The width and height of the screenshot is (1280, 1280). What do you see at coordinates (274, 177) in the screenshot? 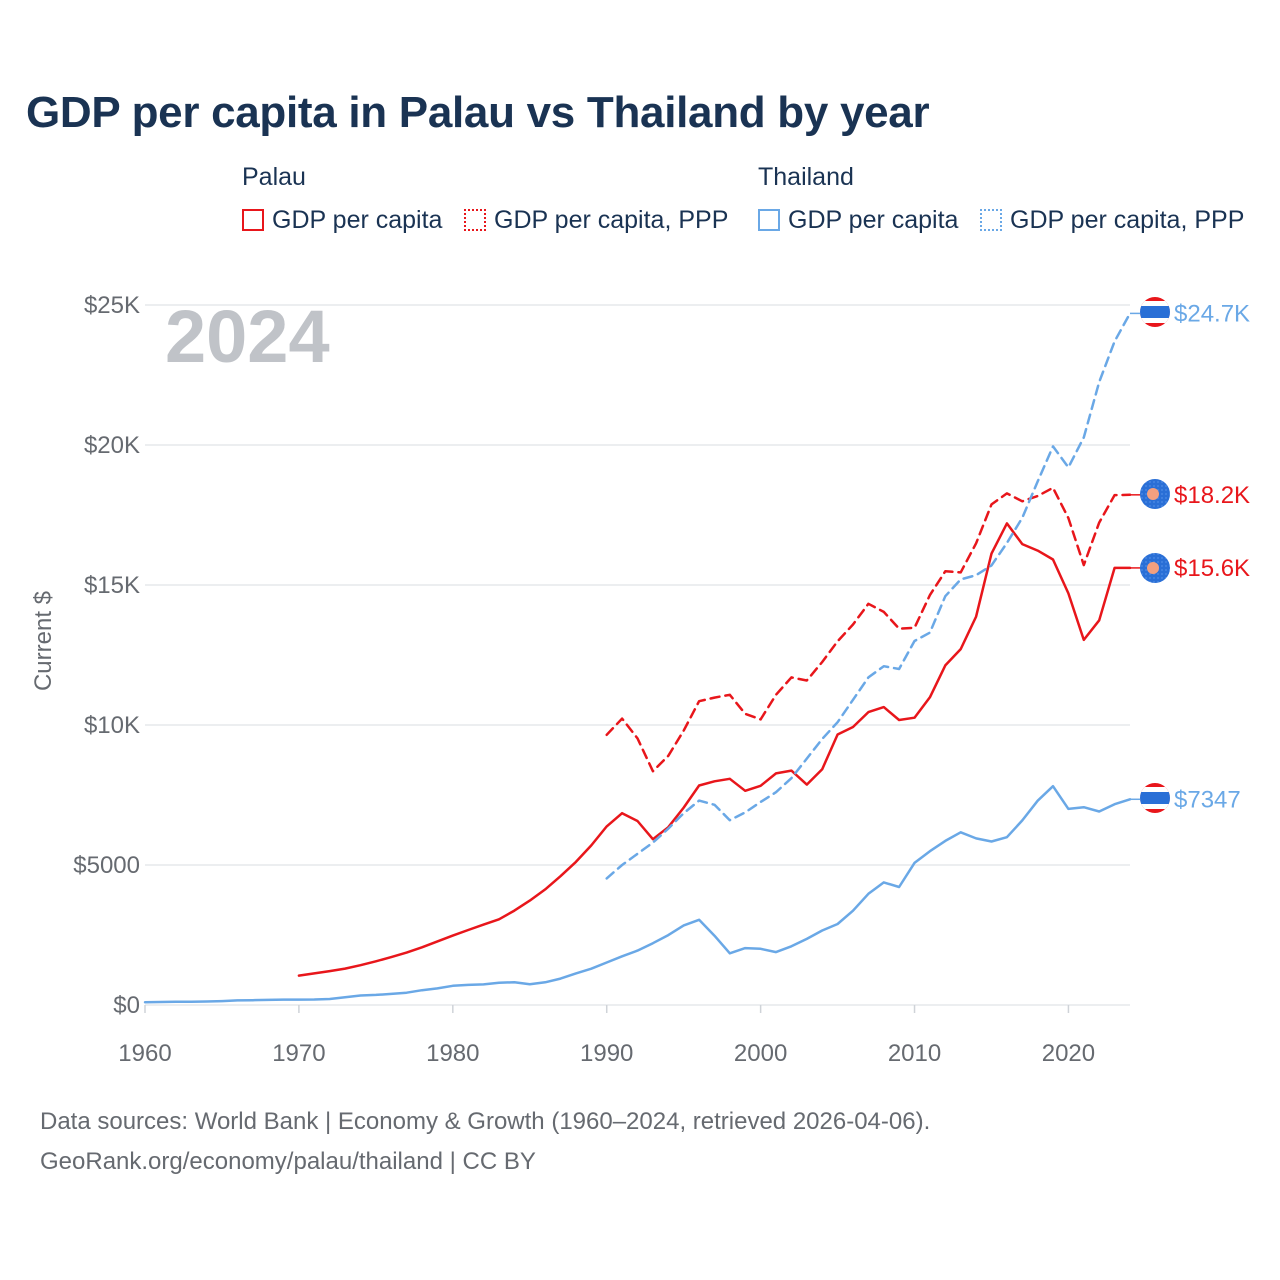
I see `legend-group-palau: Palau` at bounding box center [274, 177].